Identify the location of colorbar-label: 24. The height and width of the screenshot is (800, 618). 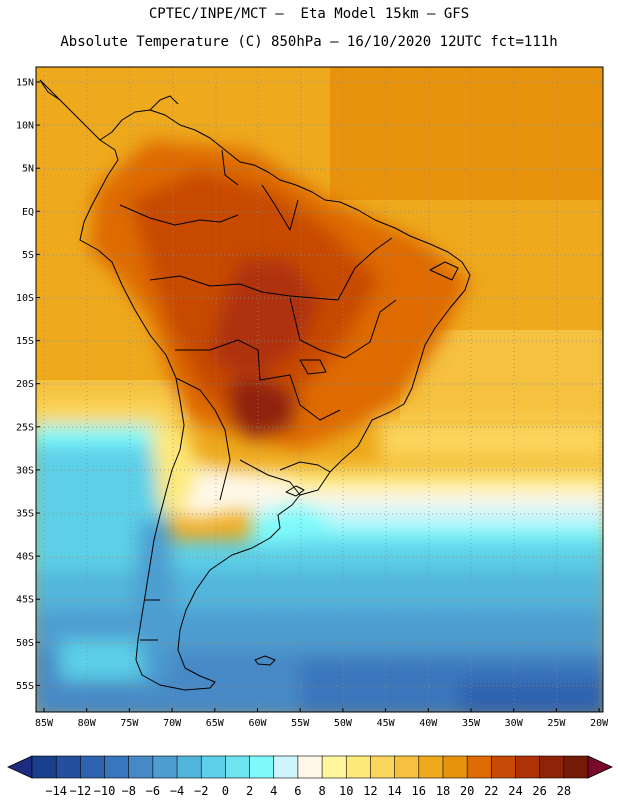
(515, 791).